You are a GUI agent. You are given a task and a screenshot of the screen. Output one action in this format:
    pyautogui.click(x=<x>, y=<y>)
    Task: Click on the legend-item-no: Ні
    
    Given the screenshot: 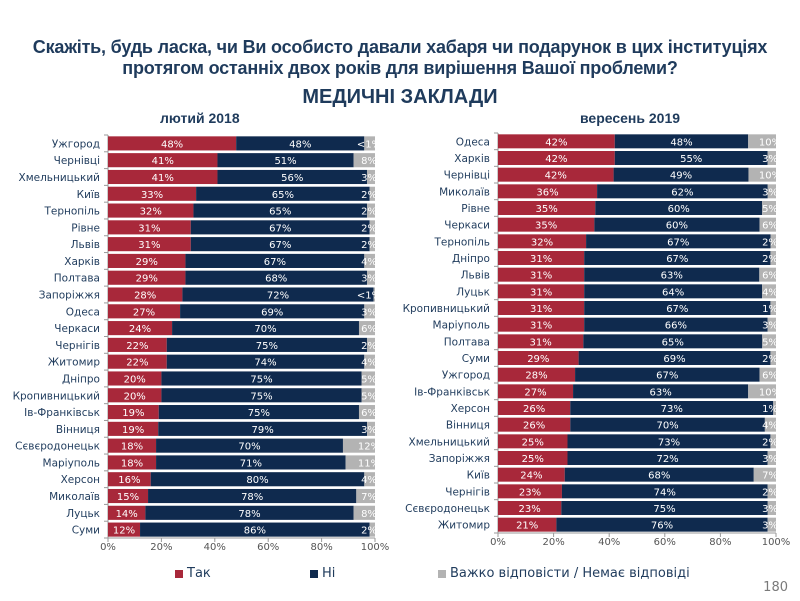 What is the action you would take?
    pyautogui.click(x=322, y=573)
    